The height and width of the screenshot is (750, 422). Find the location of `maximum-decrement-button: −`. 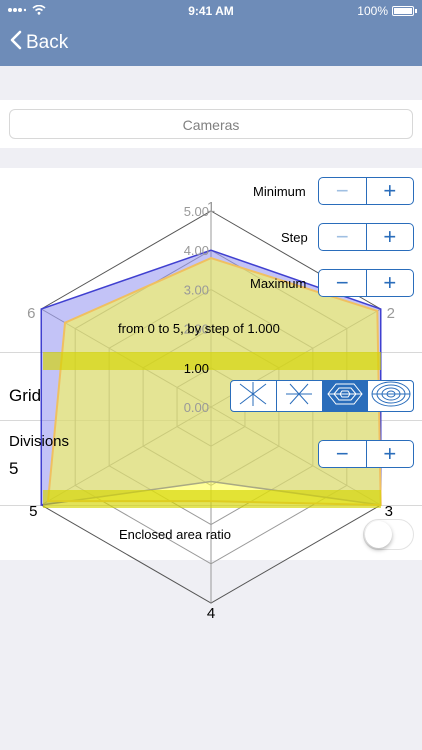

maximum-decrement-button: − is located at coordinates (342, 282).